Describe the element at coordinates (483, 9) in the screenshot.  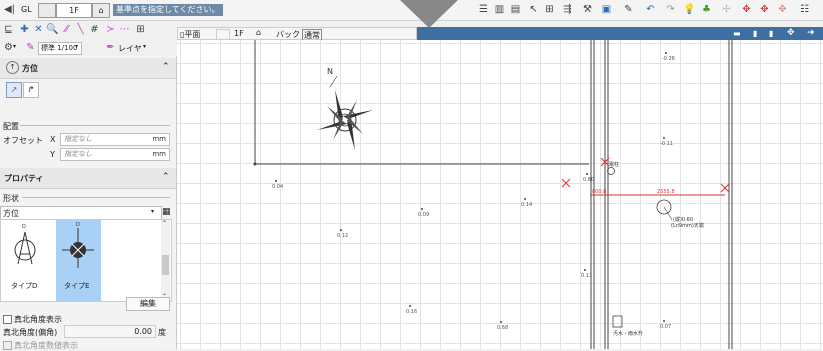
I see `list-view-icon: ☰` at that location.